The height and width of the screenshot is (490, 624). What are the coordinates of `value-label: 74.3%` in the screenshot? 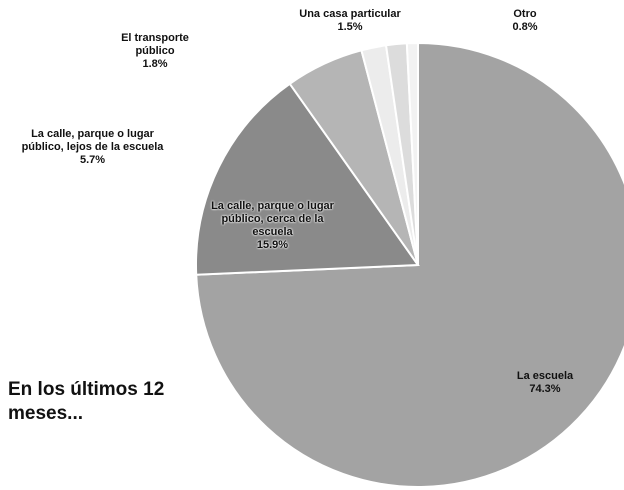 It's located at (545, 389).